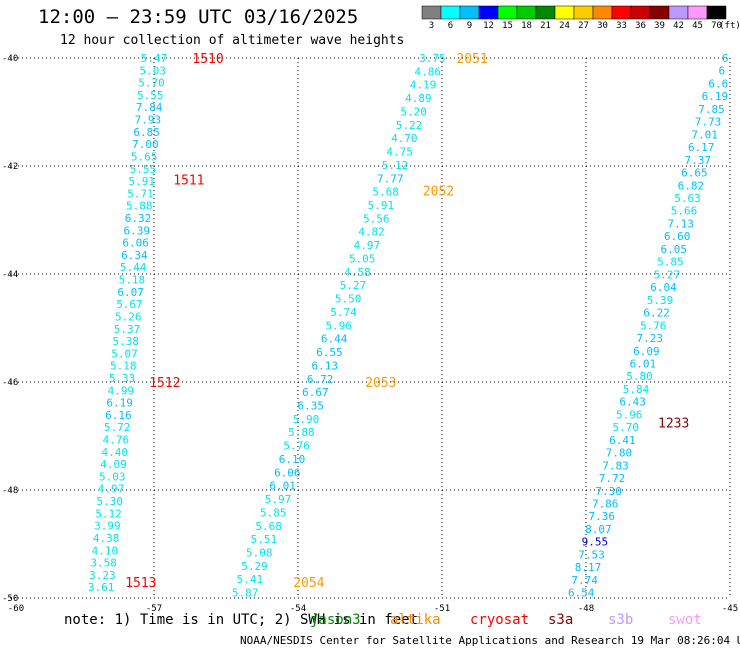 The height and width of the screenshot is (650, 740). Describe the element at coordinates (348, 299) in the screenshot. I see `wave-height-value: 5.50` at that location.